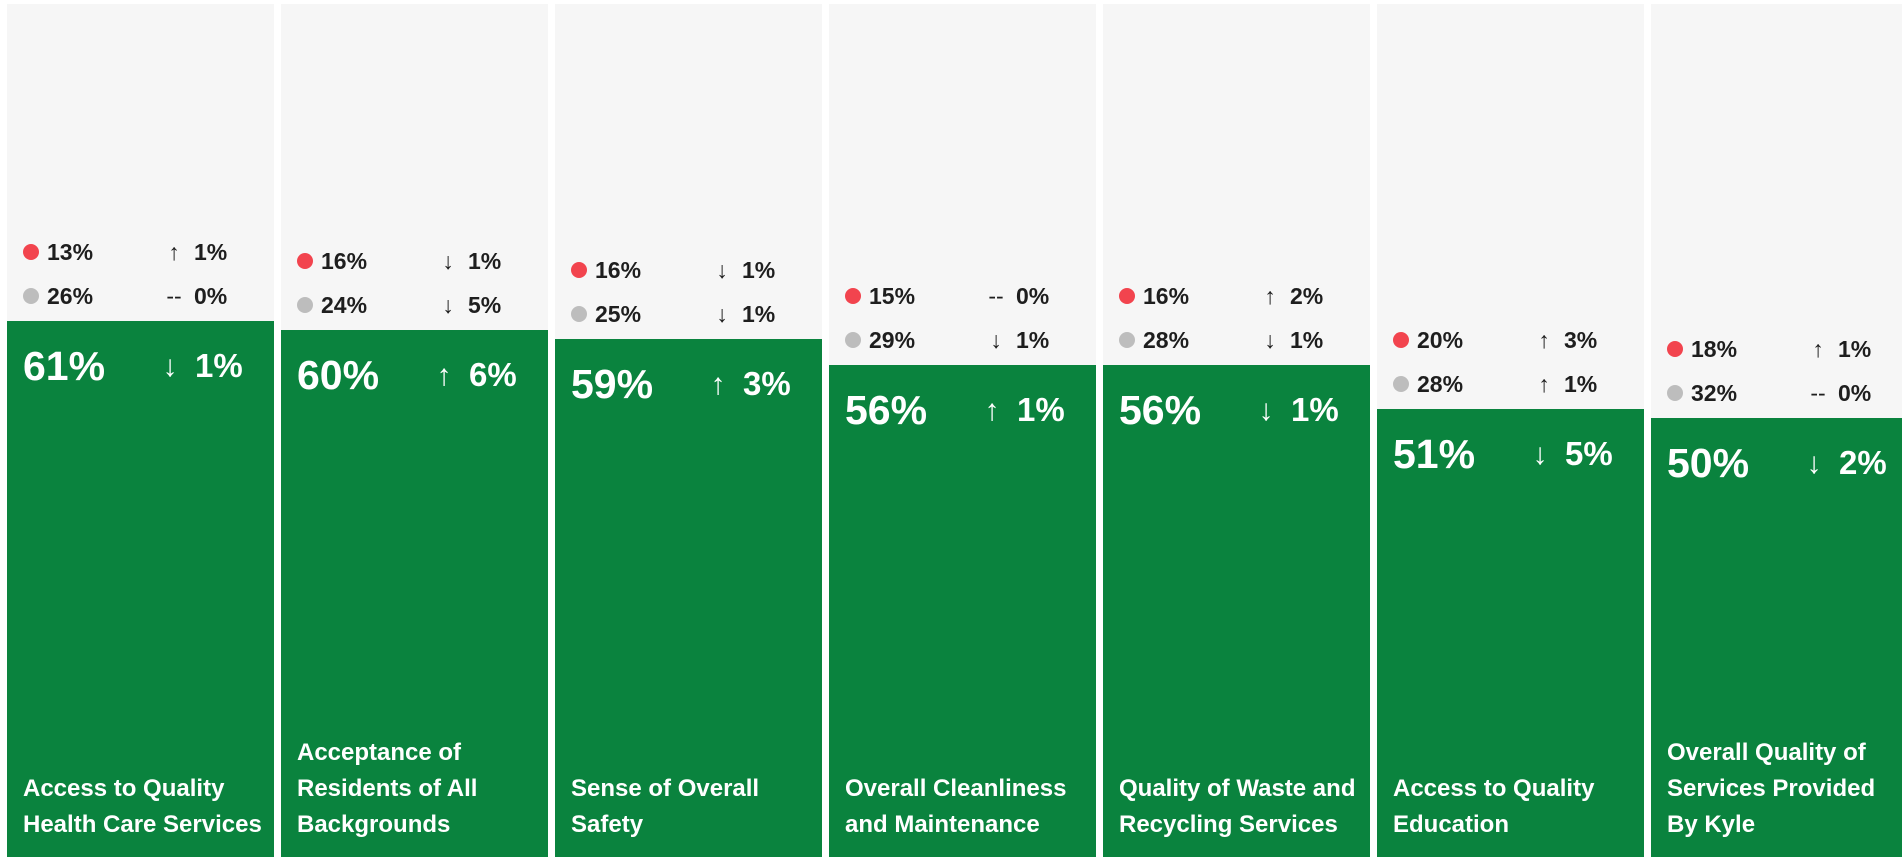 This screenshot has height=857, width=1902. Describe the element at coordinates (493, 374) in the screenshot. I see `bar-change-label: 6%` at that location.